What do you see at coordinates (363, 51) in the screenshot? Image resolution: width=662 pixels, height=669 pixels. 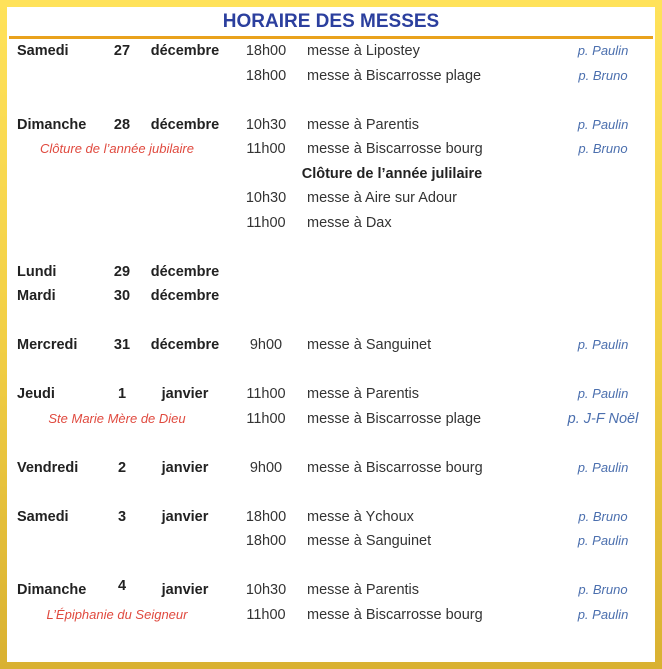 I see `mass-location: messe à Lipostey` at bounding box center [363, 51].